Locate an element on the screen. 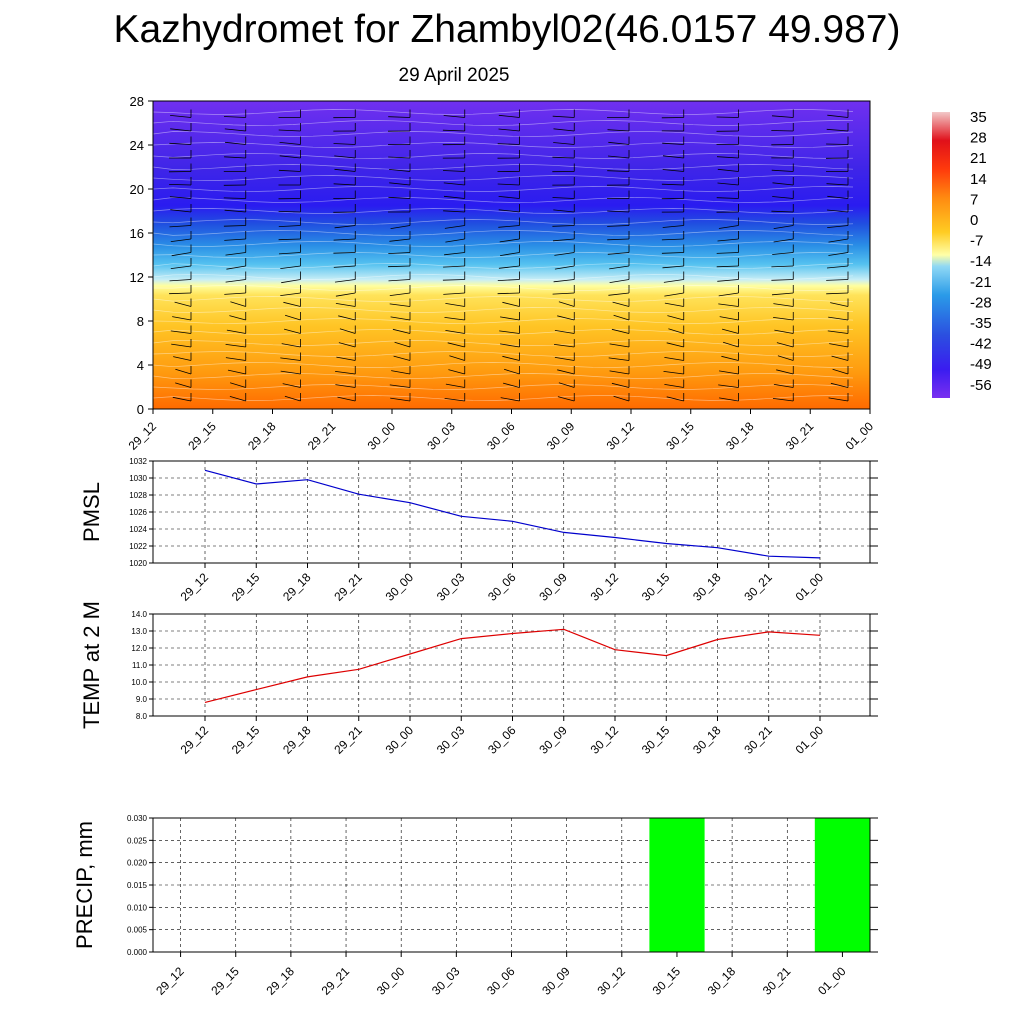 This screenshot has height=1024, width=1024. y-tick-label: 0.005 is located at coordinates (137, 930).